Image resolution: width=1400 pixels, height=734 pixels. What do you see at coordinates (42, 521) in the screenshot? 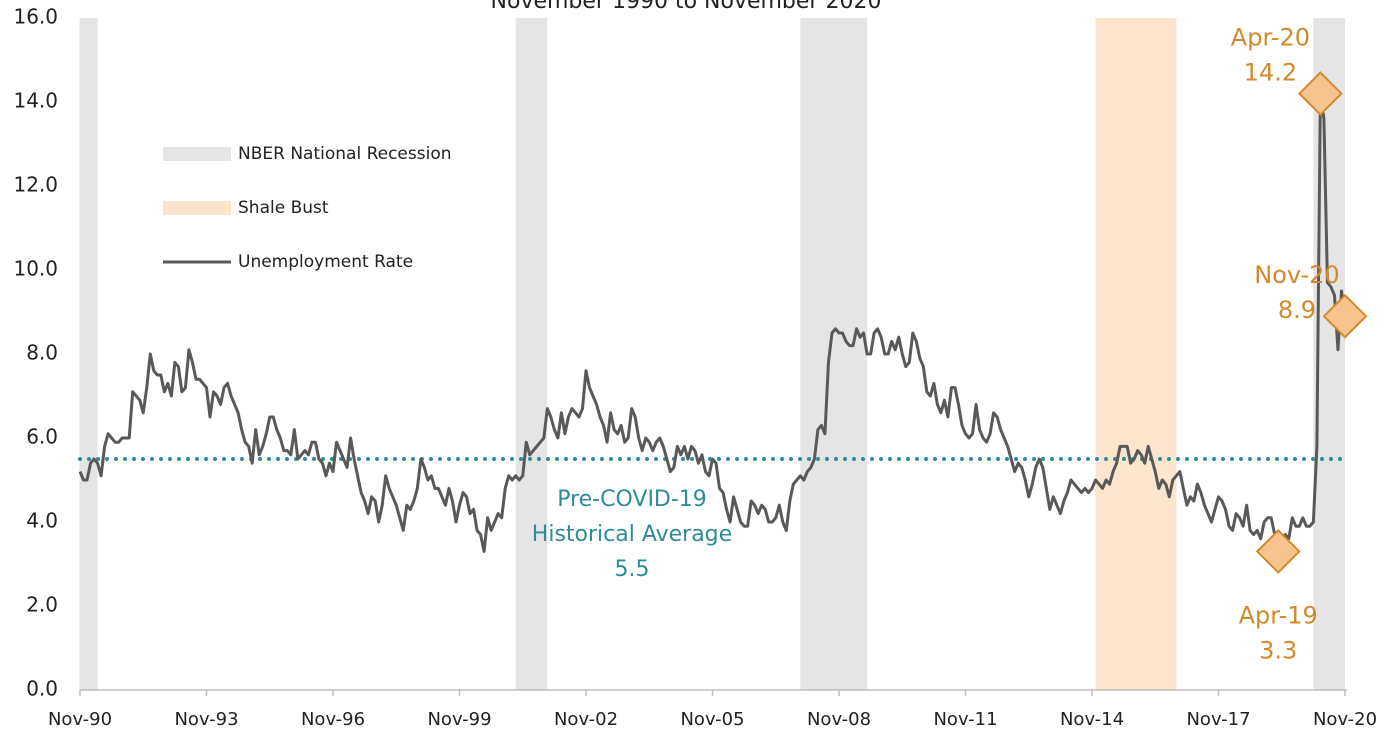
I see `y-tick-label: 4.0` at bounding box center [42, 521].